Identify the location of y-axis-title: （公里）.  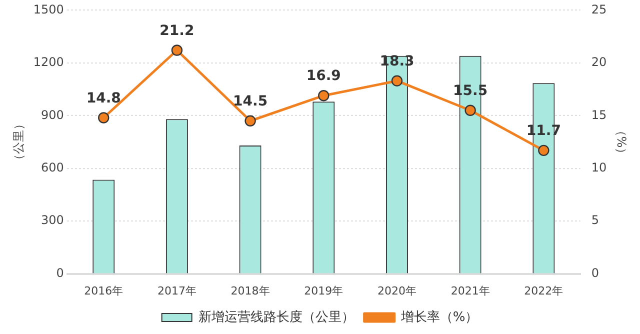
(18, 142).